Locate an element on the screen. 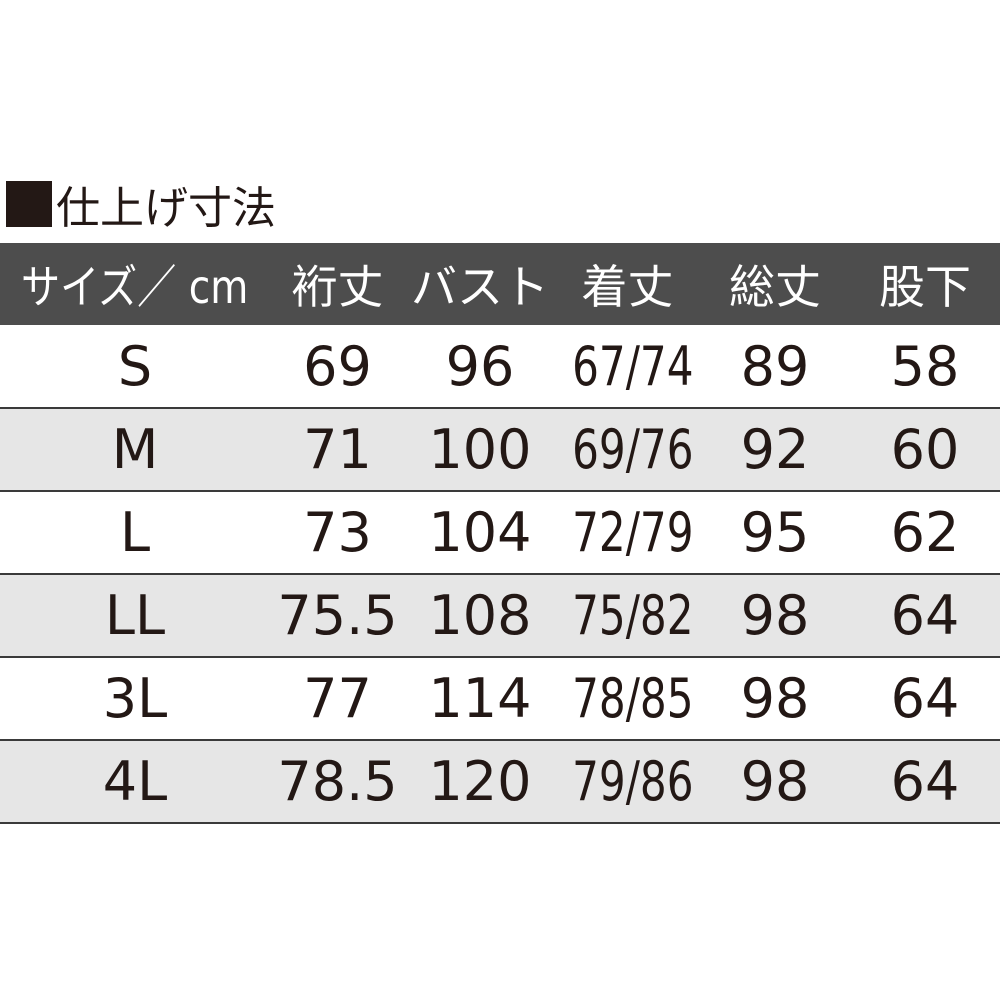  table-row: S 69 96 67/74 89 58 is located at coordinates (500, 366).